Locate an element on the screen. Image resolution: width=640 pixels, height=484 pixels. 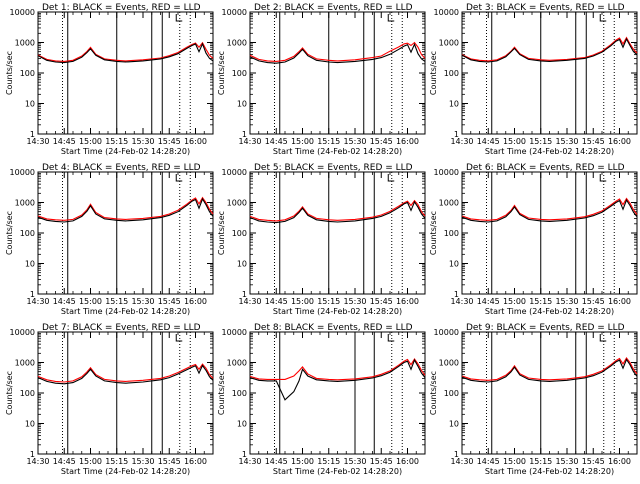
det9-x-tick-label: 14:45 is located at coordinates (488, 461).